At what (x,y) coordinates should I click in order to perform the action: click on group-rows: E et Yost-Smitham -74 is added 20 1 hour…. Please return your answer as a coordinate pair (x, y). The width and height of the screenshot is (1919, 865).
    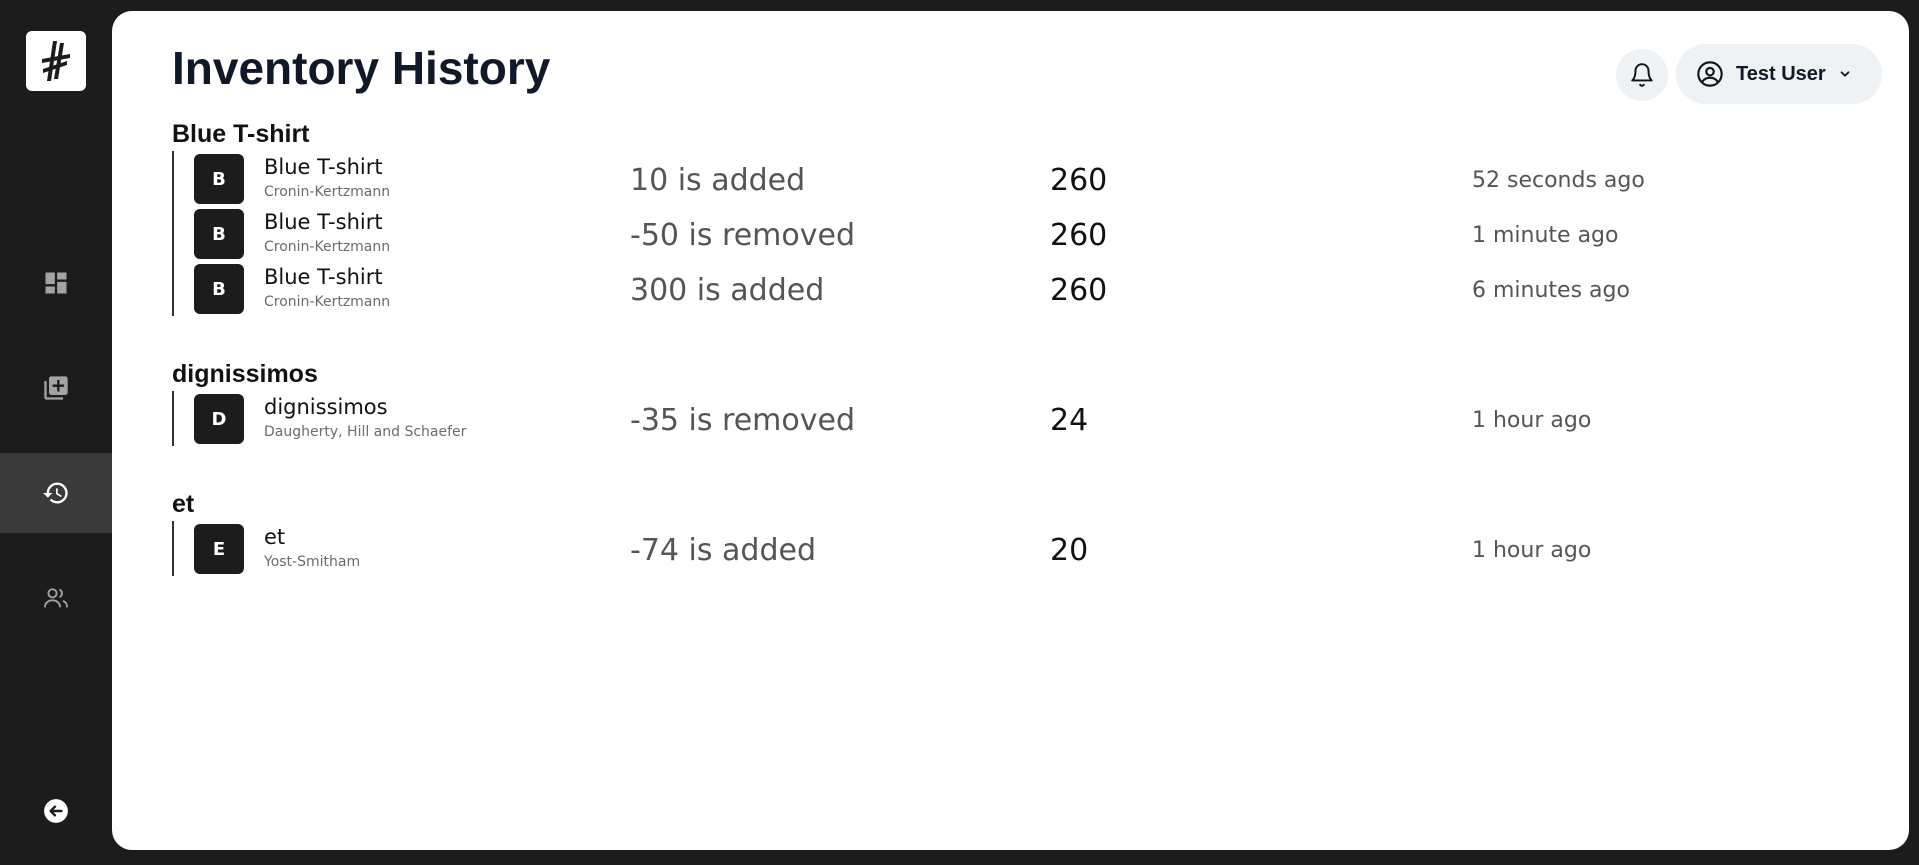
    Looking at the image, I should click on (1033, 548).